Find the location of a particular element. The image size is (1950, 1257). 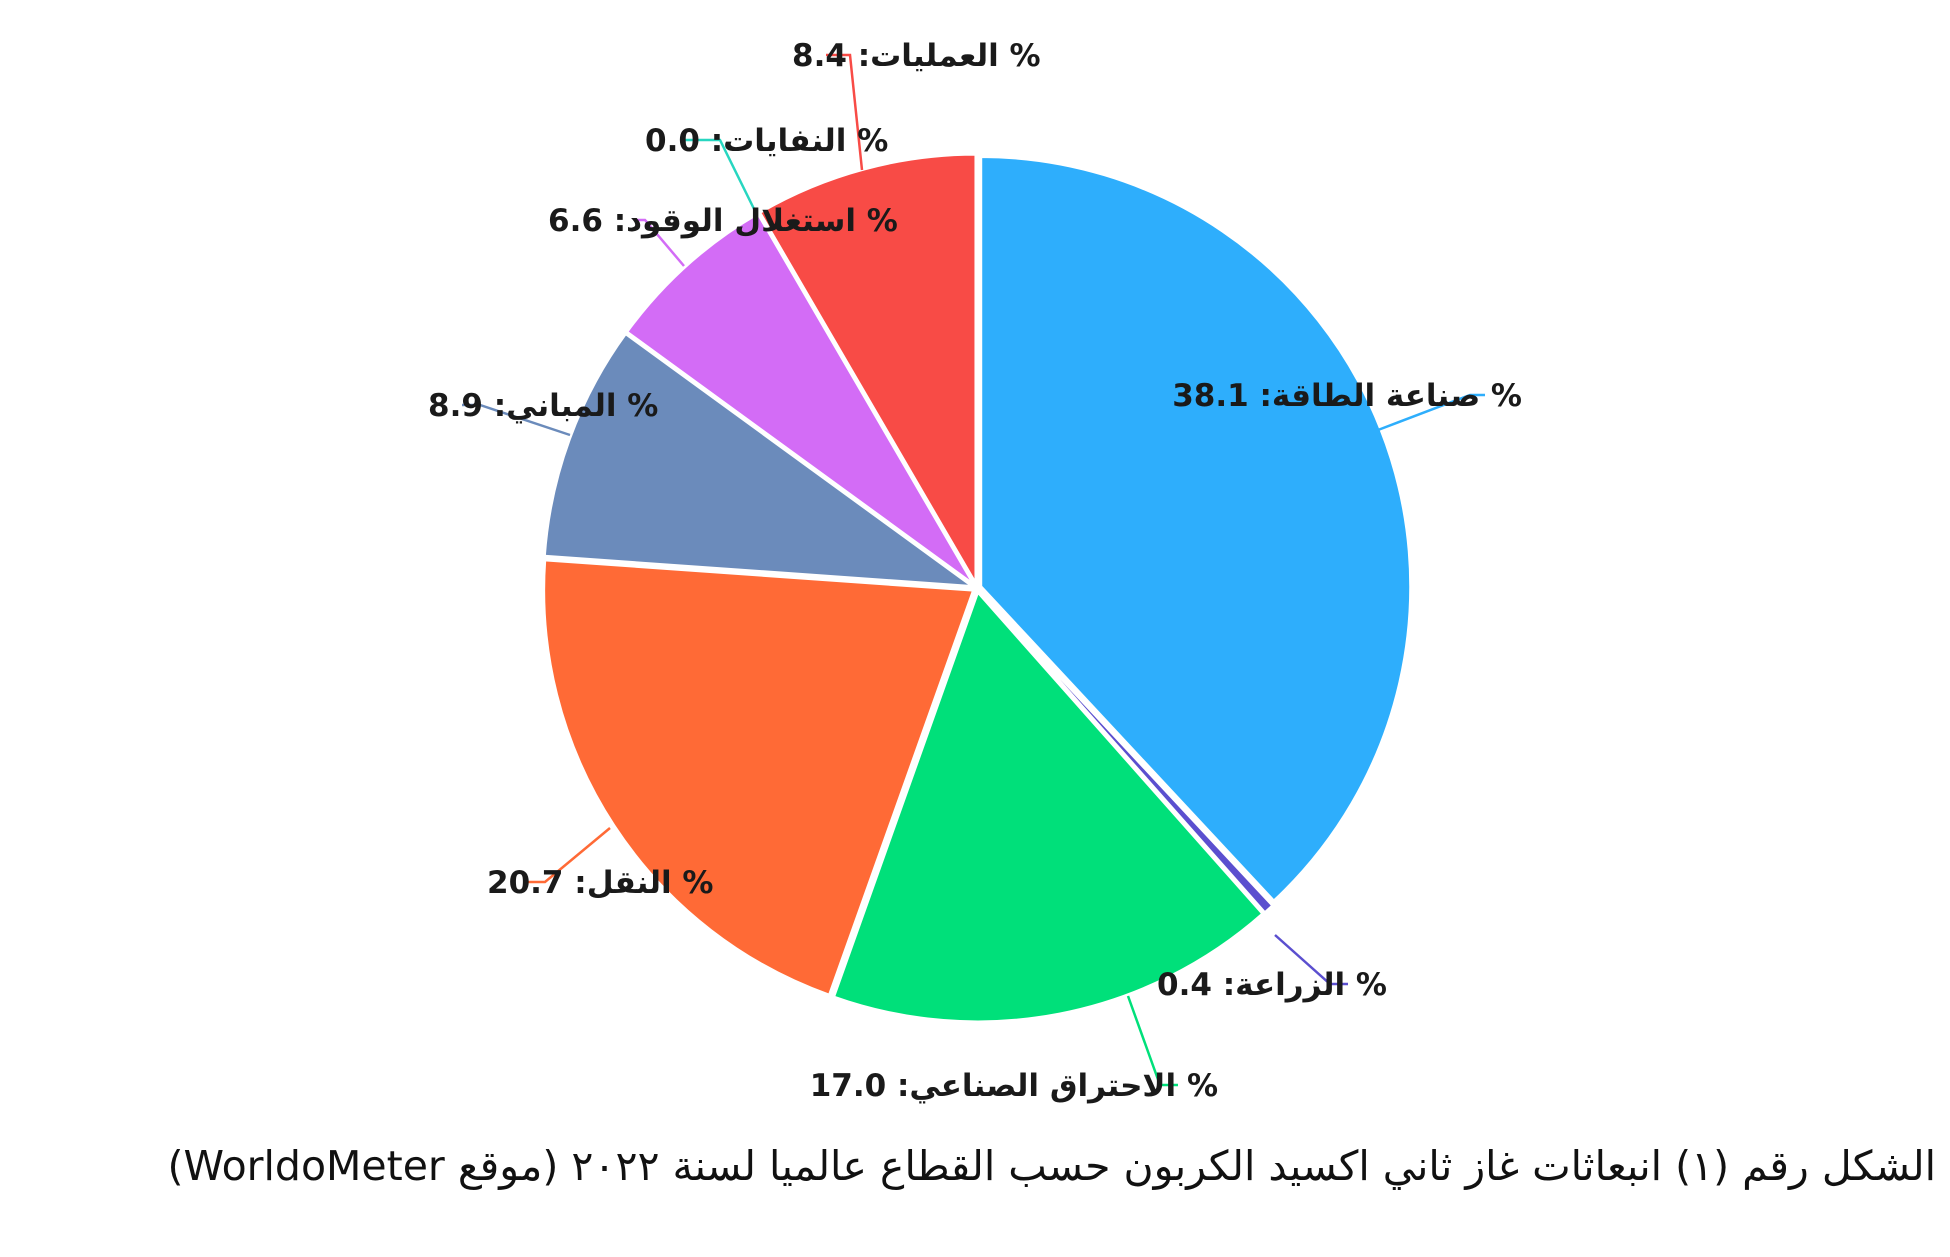

slice-label: % استغلال الوقود: 6.6 is located at coordinates (723, 221).